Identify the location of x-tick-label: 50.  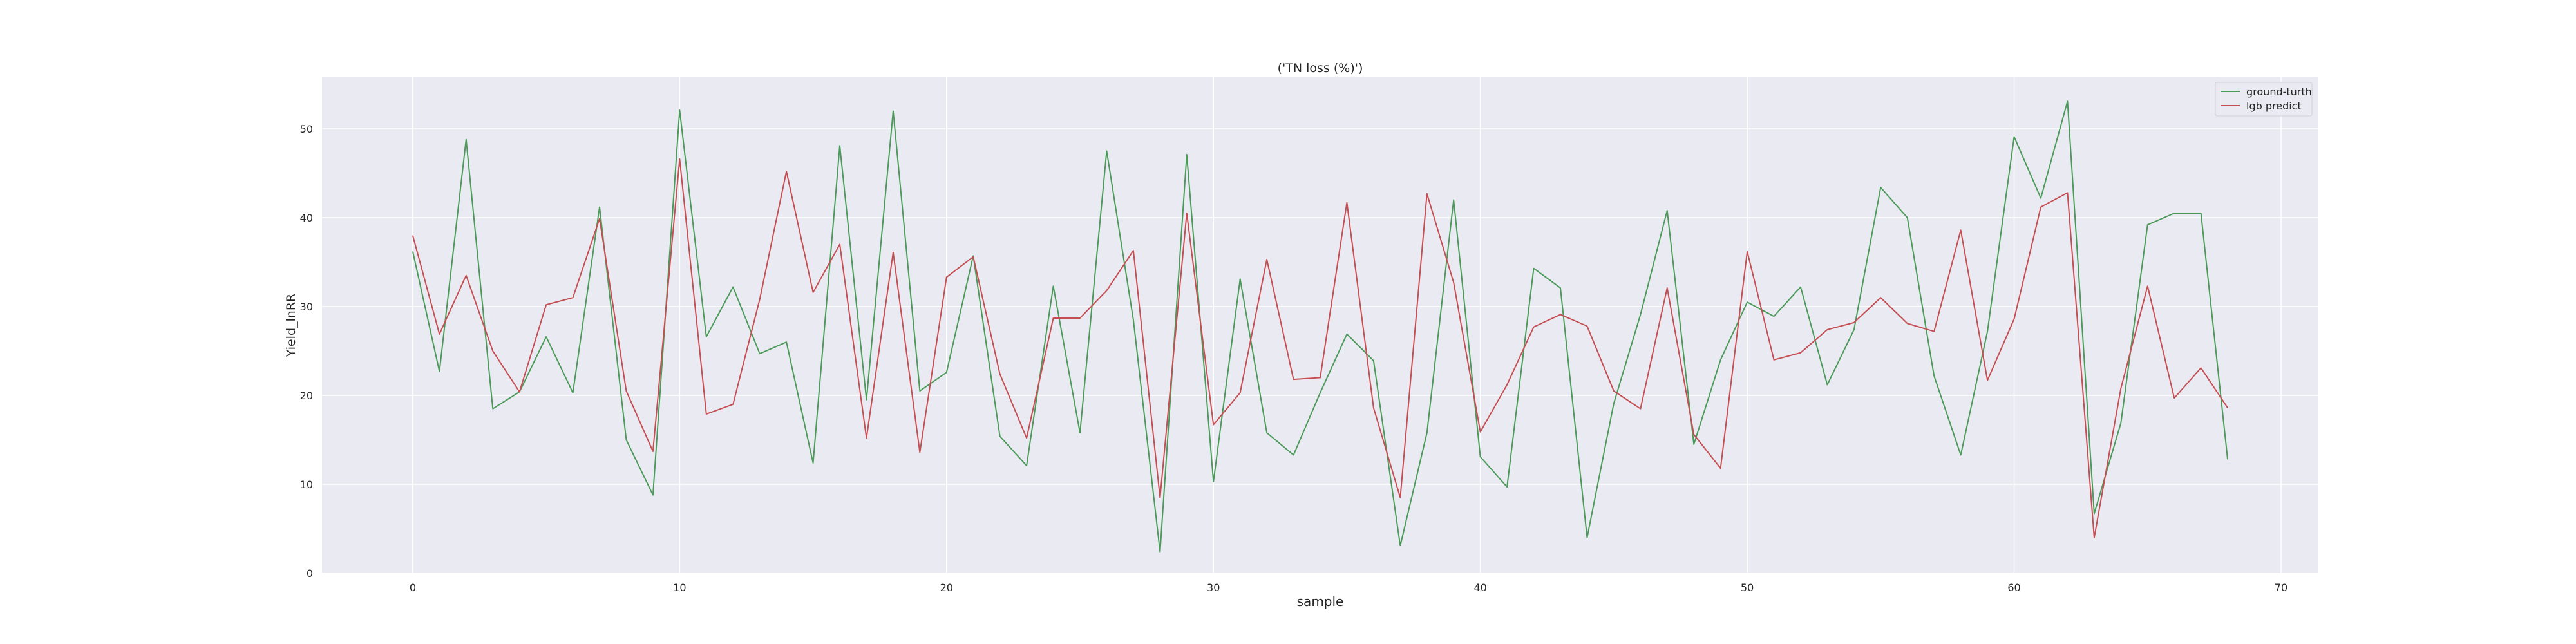
(1748, 588).